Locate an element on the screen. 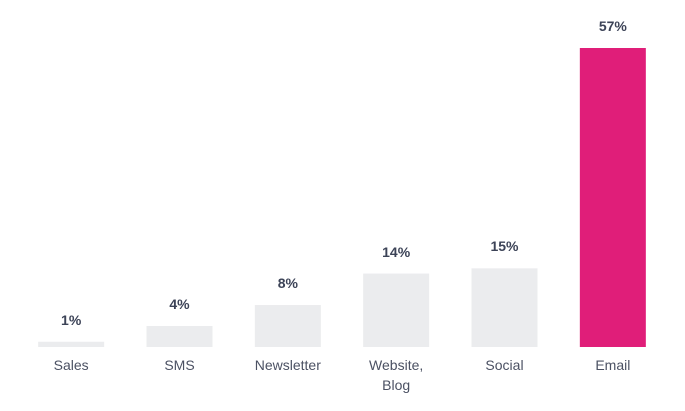 The image size is (685, 411). value-label: 1% is located at coordinates (71, 319).